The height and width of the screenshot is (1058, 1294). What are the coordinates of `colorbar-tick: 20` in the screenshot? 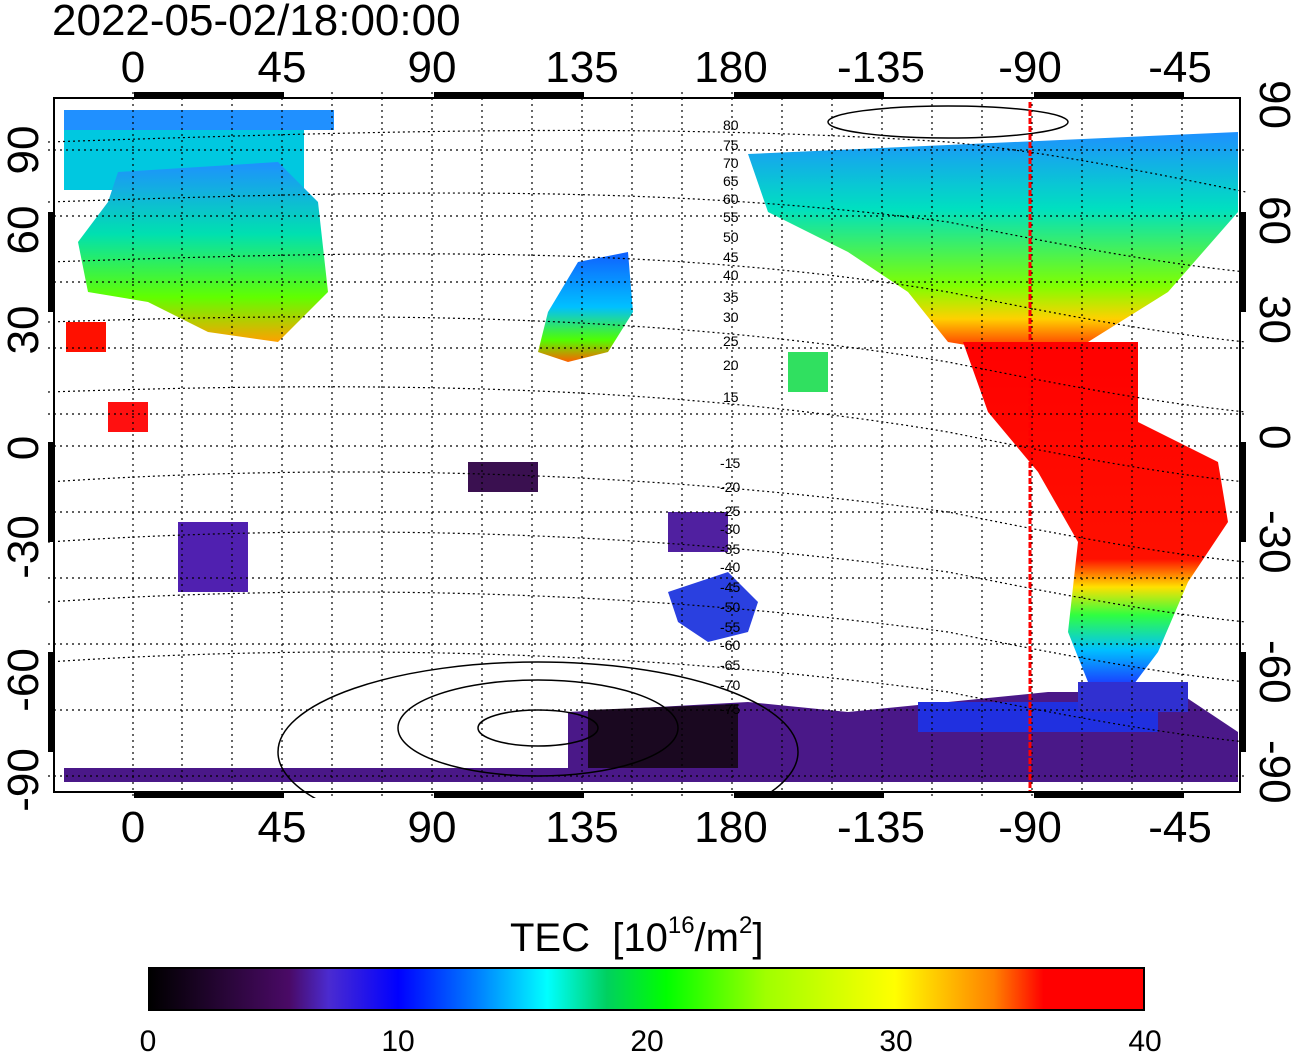 It's located at (647, 1041).